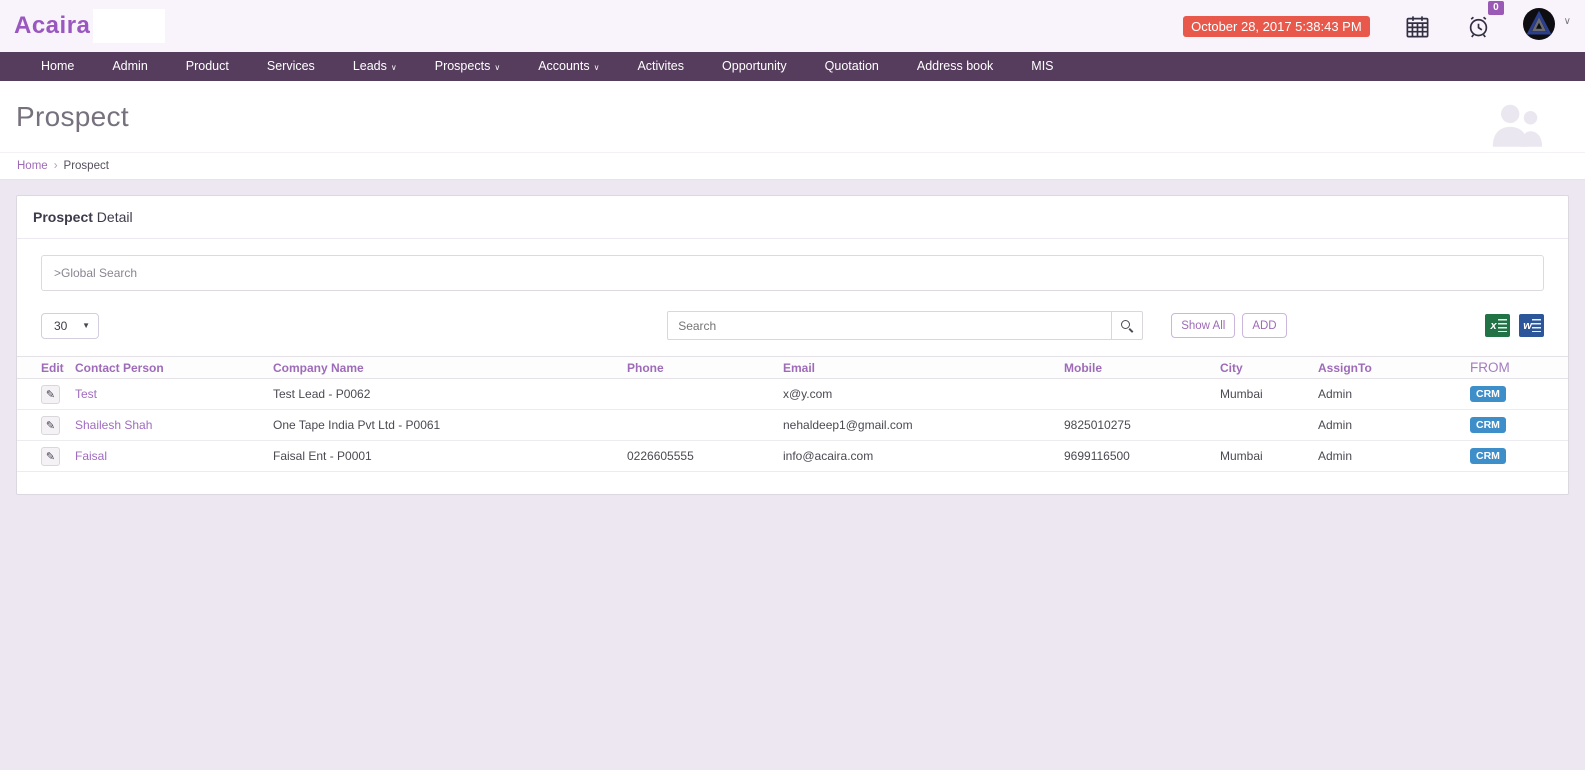  What do you see at coordinates (129, 26) in the screenshot?
I see `brand-logo-image-placeholder` at bounding box center [129, 26].